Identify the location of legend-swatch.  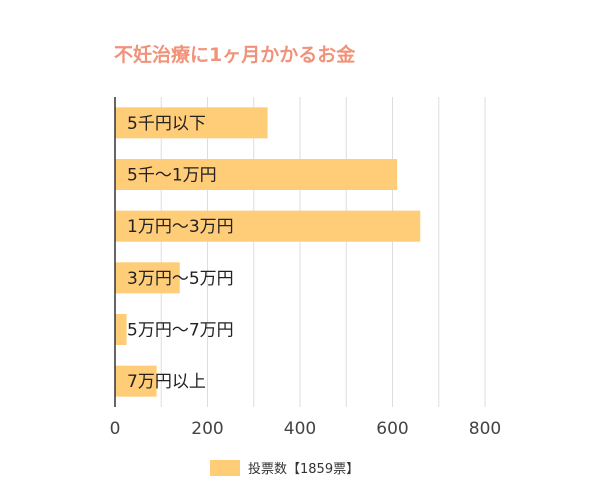
(225, 467).